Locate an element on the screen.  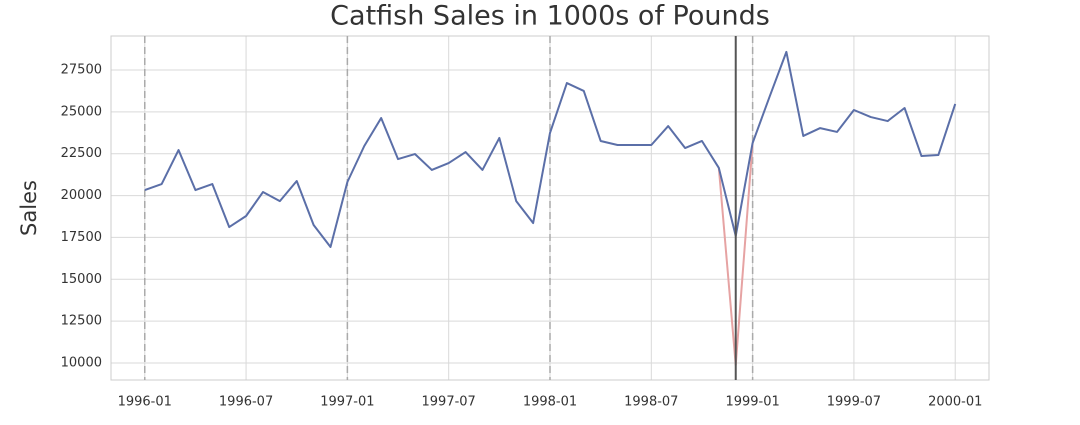
y-axis-label: Sales is located at coordinates (29, 208).